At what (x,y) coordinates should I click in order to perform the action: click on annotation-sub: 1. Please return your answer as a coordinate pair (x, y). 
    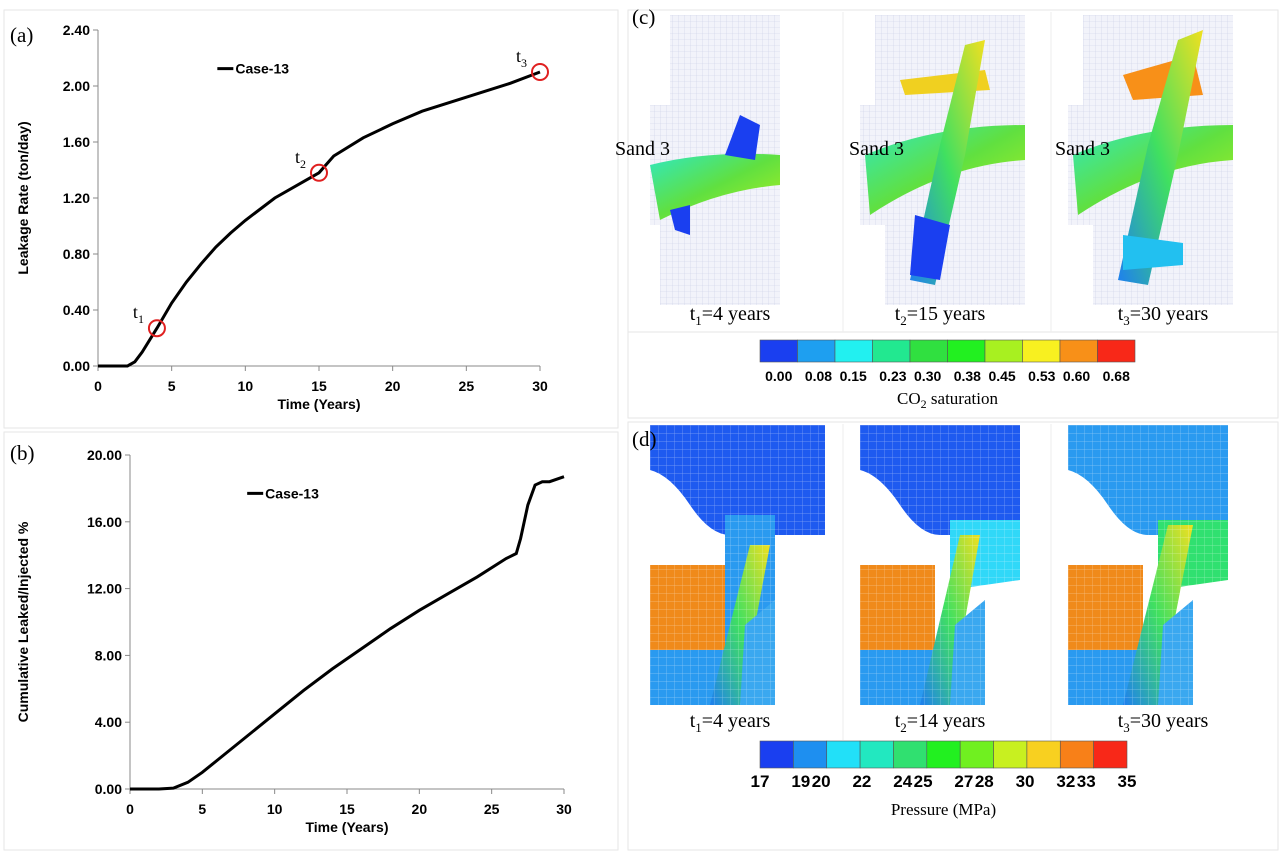
    Looking at the image, I should click on (141, 319).